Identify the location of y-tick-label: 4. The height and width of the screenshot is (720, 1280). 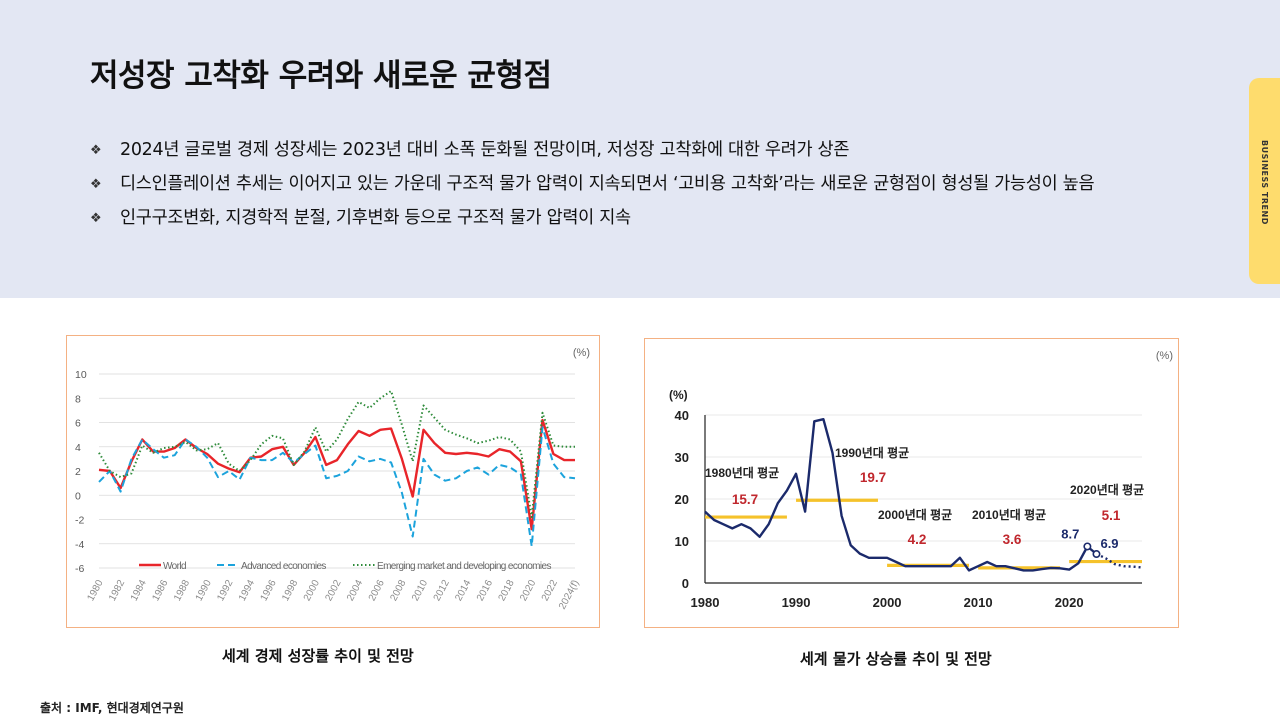
(78, 448).